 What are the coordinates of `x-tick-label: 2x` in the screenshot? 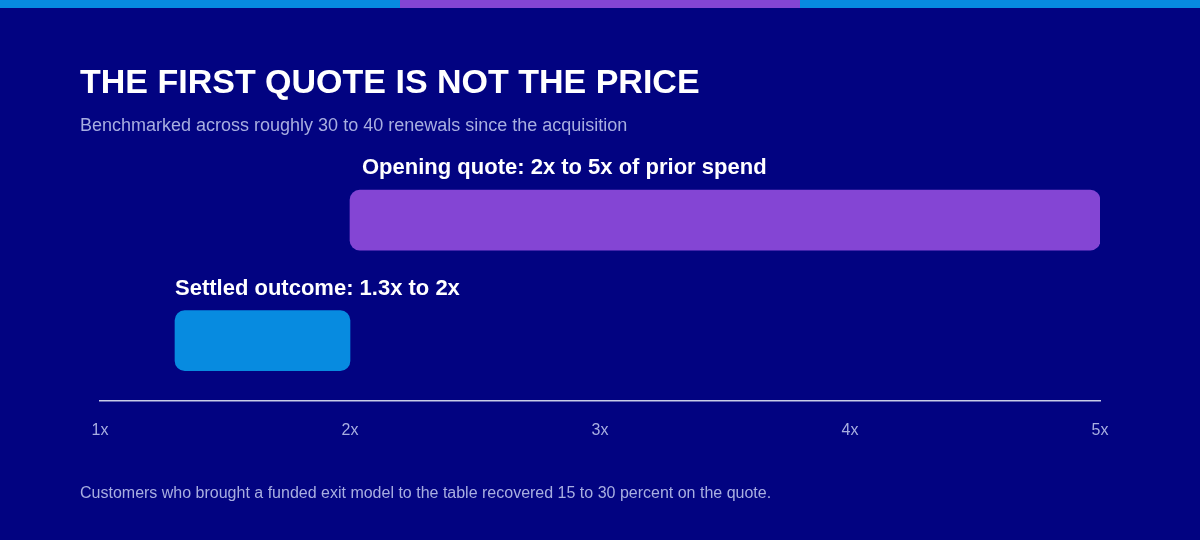 It's located at (350, 429).